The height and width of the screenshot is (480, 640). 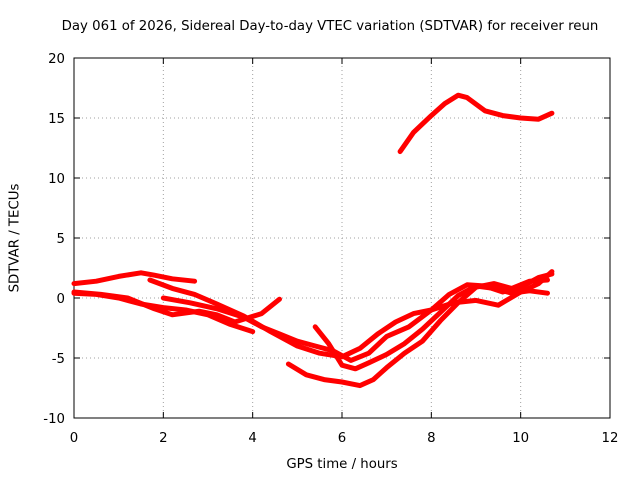 I want to click on y-tick-label: 10, so click(x=56, y=179).